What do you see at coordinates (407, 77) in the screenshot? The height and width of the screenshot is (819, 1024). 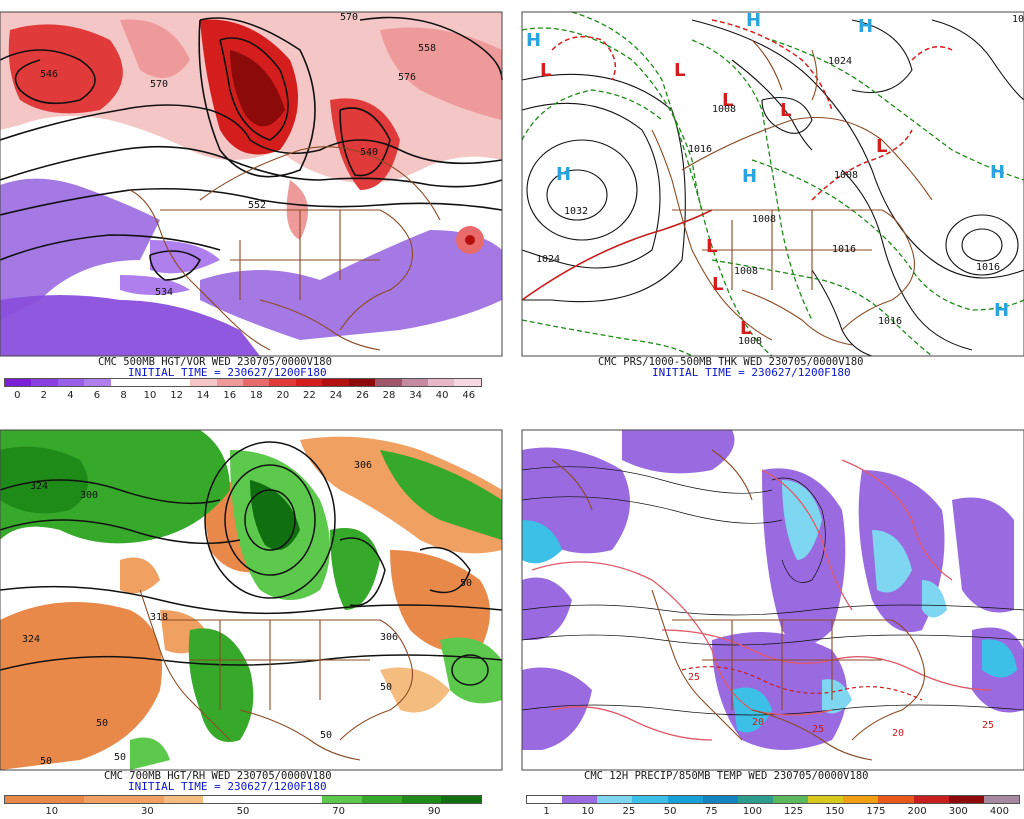 I see `contour-label: 576` at bounding box center [407, 77].